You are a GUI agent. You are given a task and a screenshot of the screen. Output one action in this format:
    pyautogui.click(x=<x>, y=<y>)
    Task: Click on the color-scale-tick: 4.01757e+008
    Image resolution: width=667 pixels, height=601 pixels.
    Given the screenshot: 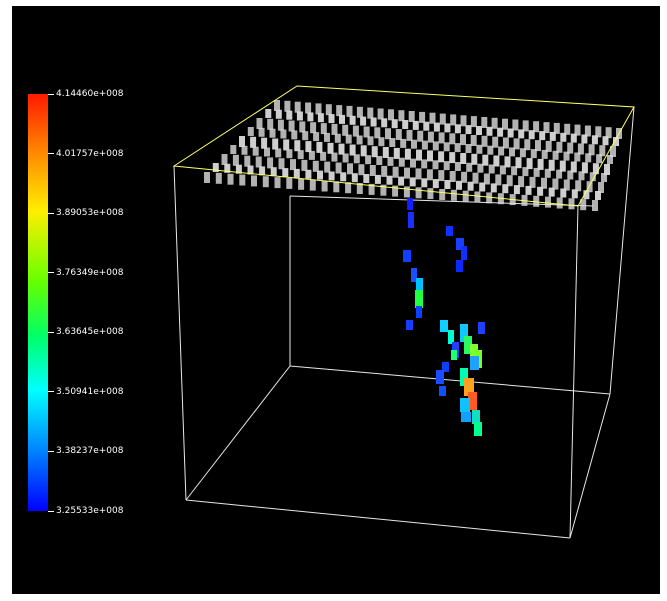 What is the action you would take?
    pyautogui.click(x=85, y=154)
    